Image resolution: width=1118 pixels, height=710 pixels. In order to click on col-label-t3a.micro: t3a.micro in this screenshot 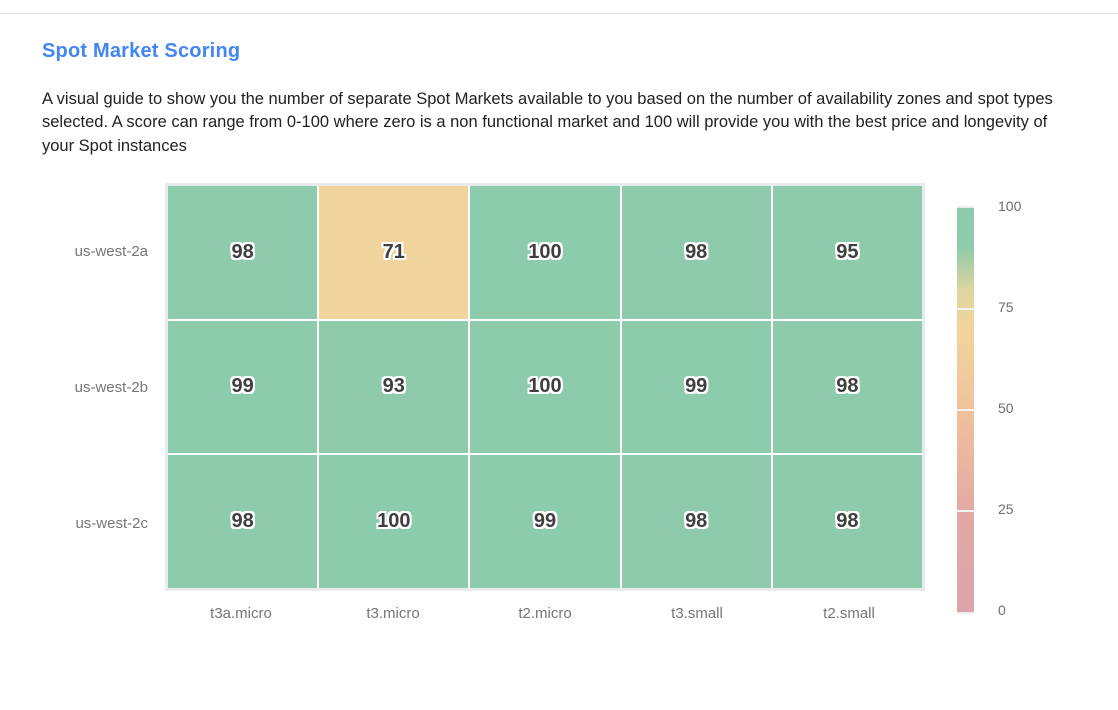, I will do `click(241, 613)`.